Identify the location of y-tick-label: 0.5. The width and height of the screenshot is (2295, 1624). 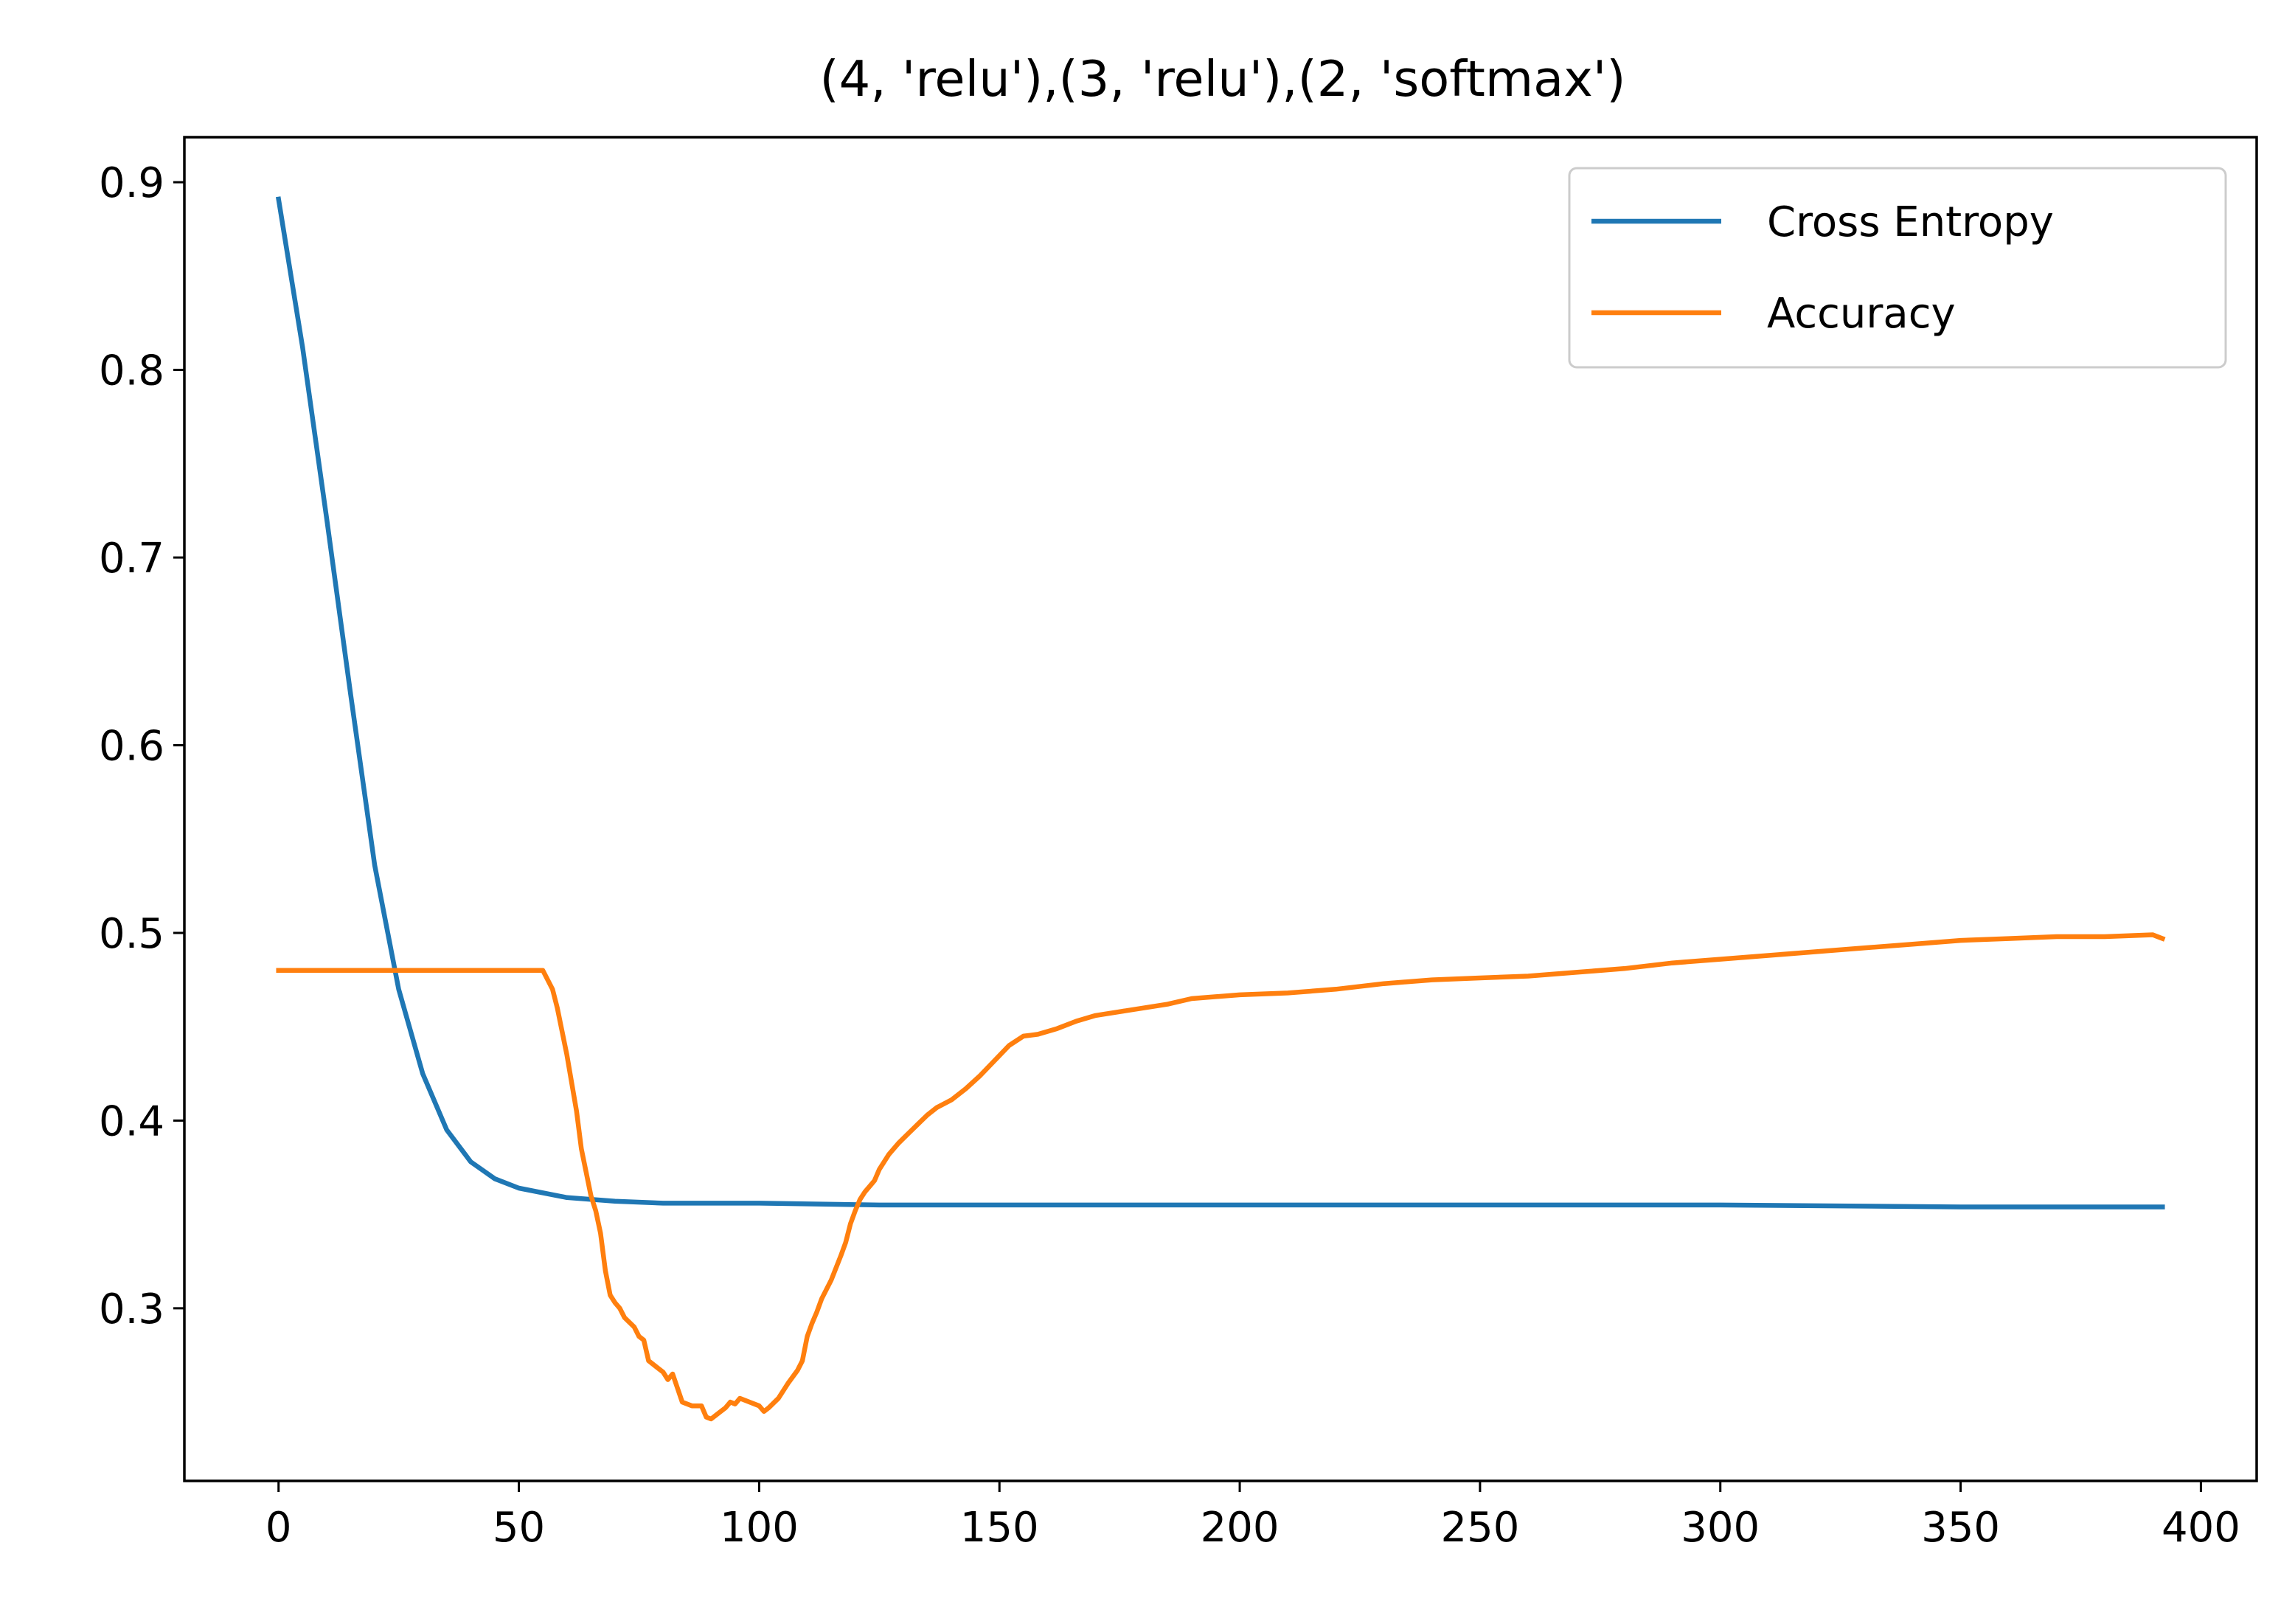
(131, 934).